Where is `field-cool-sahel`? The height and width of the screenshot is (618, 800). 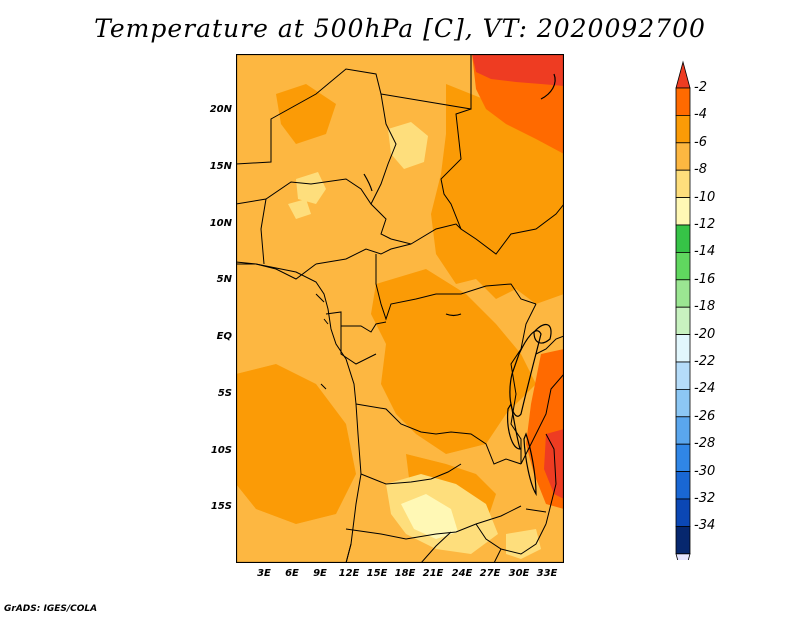 field-cool-sahel is located at coordinates (299, 209).